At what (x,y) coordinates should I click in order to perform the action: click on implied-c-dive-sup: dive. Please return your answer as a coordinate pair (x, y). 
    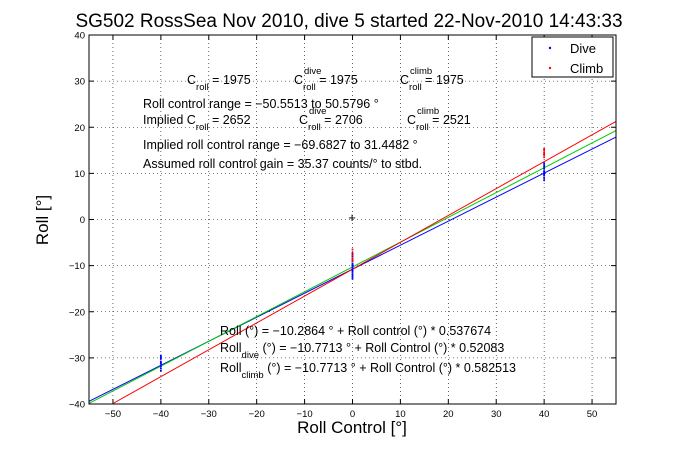
    Looking at the image, I should click on (317, 111).